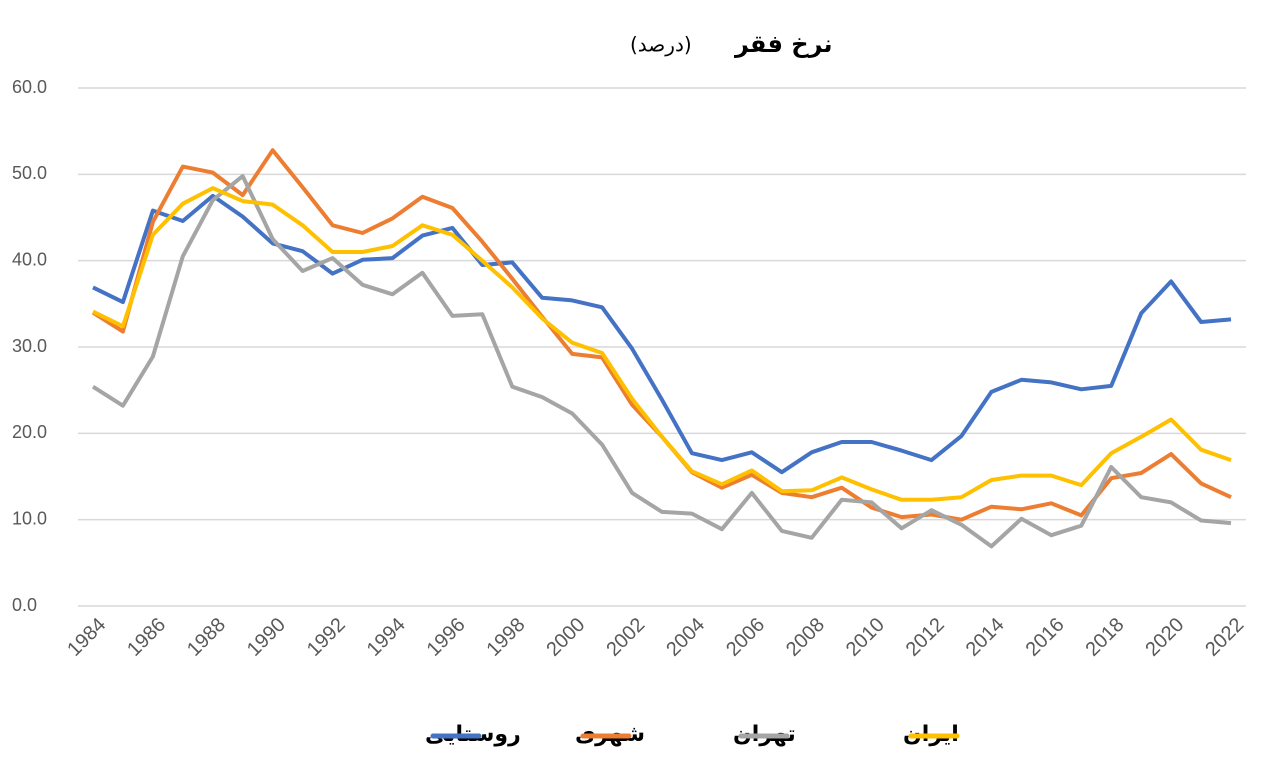  What do you see at coordinates (446, 637) in the screenshot?
I see `x-tick-label: 1996` at bounding box center [446, 637].